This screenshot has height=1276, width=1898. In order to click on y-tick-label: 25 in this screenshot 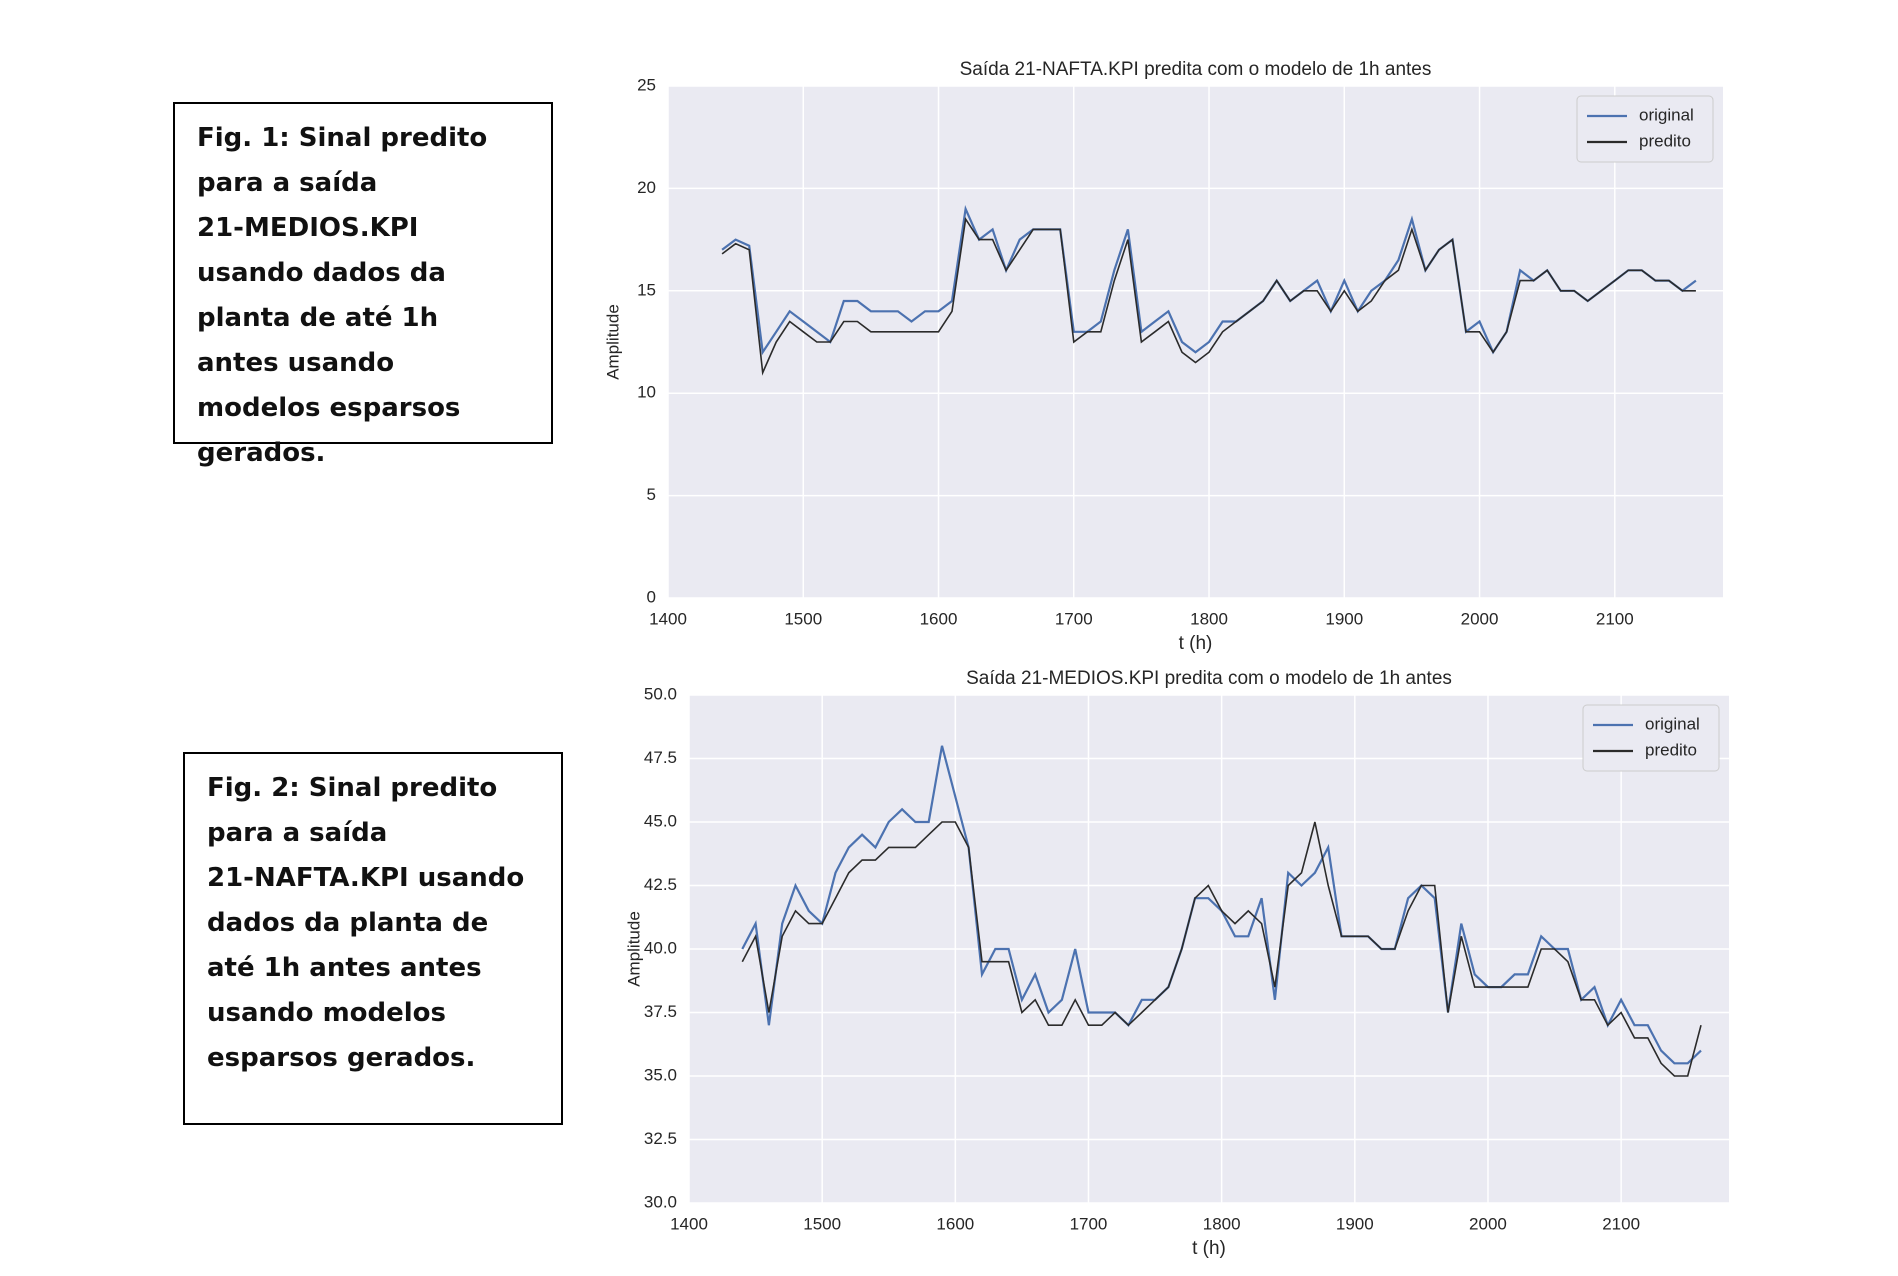, I will do `click(646, 84)`.